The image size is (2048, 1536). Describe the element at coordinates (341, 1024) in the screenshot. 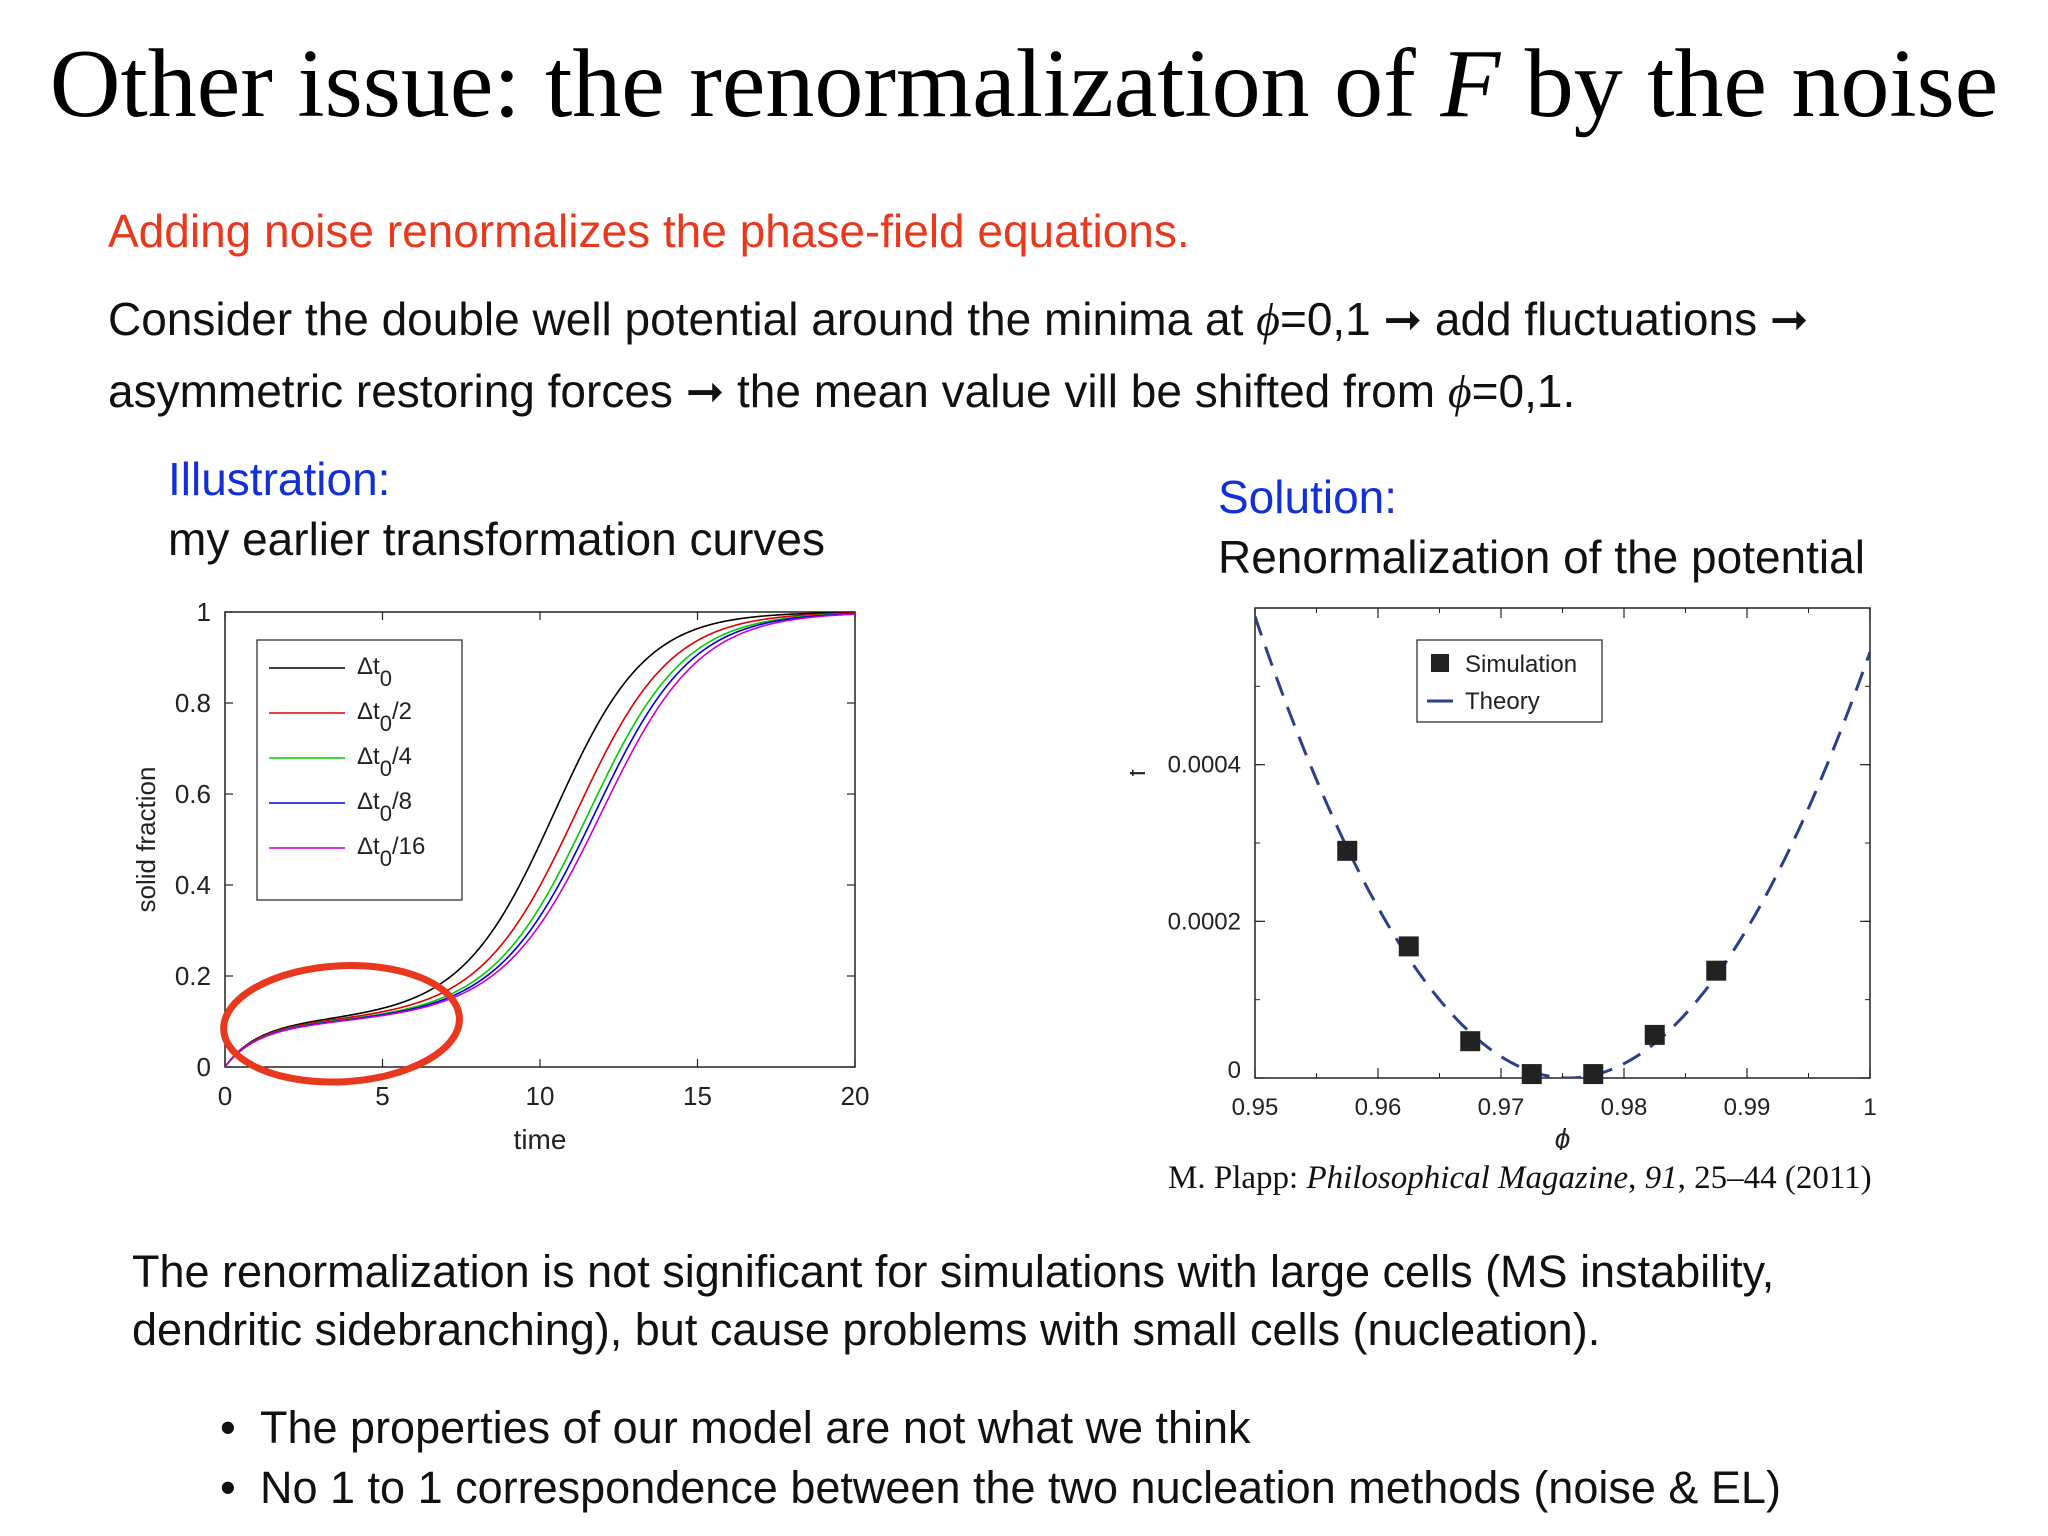

I see `highlight-ellipse` at that location.